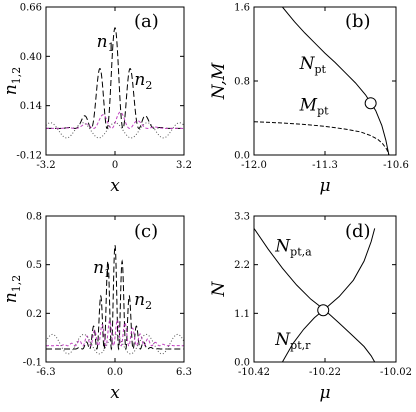 The image size is (416, 412). Describe the element at coordinates (336, 81) in the screenshot. I see `panel-b-series-n-pt` at that location.